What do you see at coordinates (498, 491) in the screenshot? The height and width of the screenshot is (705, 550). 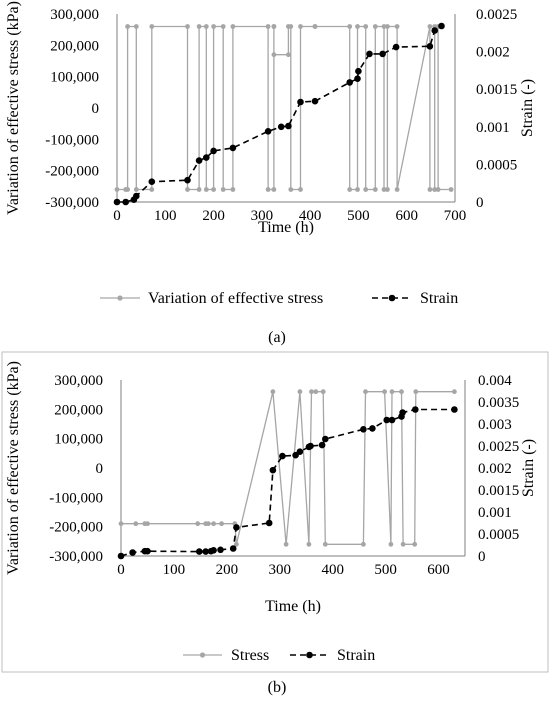 I see `y-right-tick-label: 0.0015` at bounding box center [498, 491].